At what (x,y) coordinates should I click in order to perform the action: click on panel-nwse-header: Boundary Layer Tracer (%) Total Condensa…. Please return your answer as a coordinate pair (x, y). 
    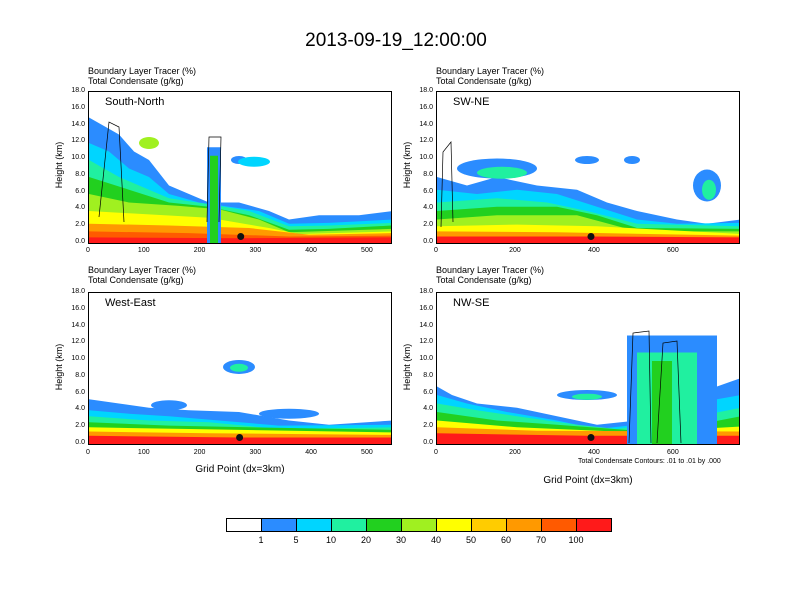
    Looking at the image, I should click on (490, 275).